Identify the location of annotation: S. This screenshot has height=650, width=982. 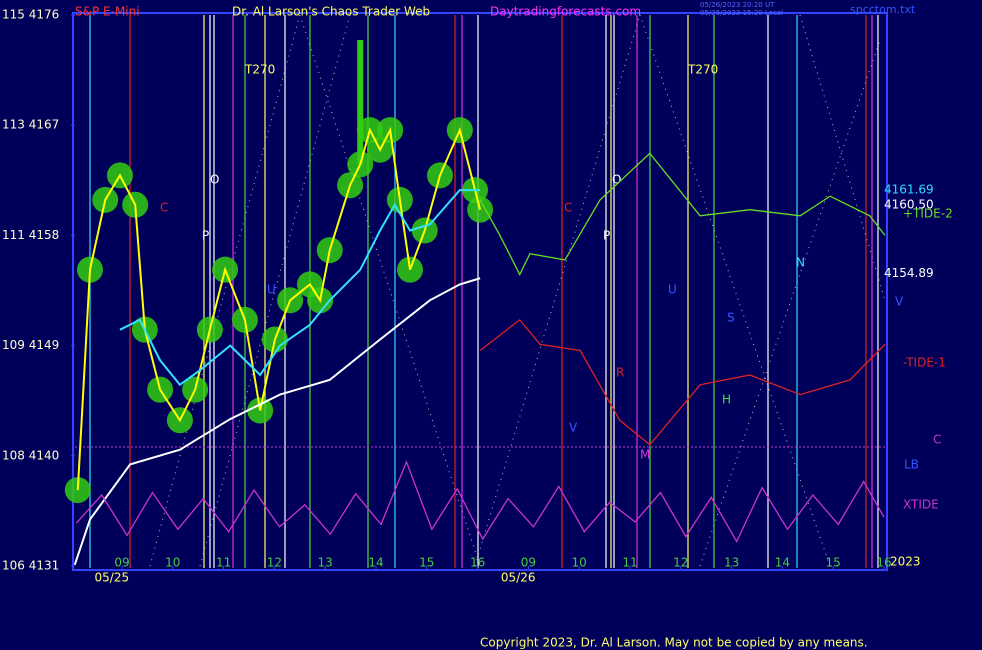
(731, 318).